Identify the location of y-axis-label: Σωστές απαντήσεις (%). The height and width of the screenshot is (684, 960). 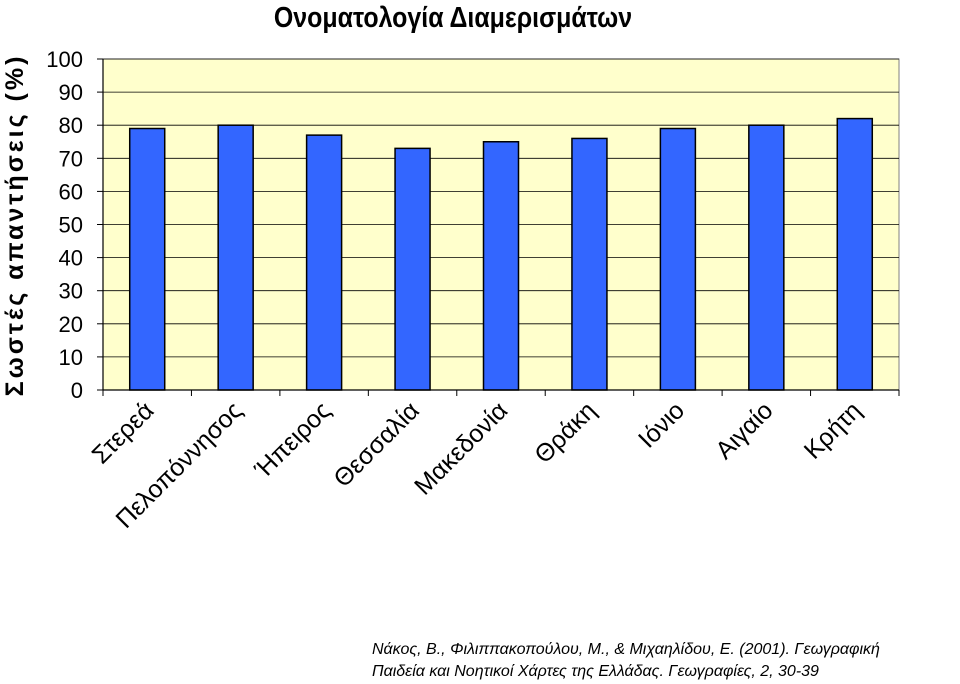
(15, 225).